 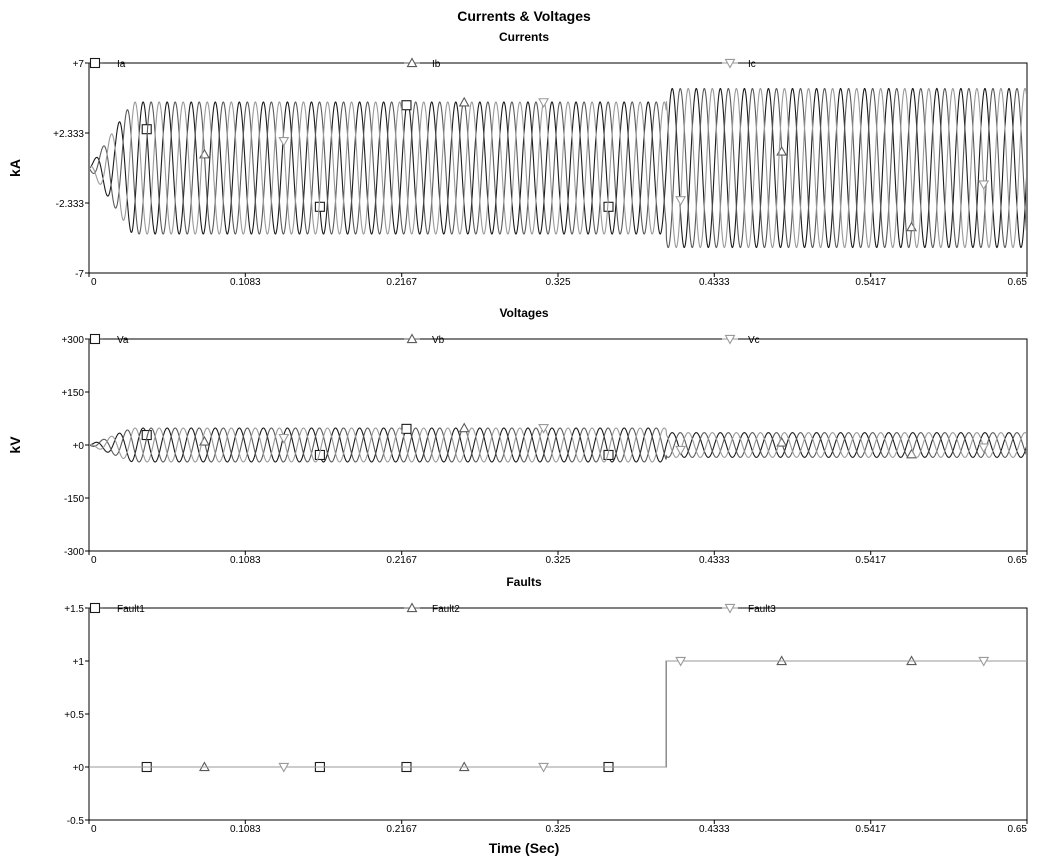 What do you see at coordinates (72, 340) in the screenshot?
I see `voltages-y-tick-label: +300` at bounding box center [72, 340].